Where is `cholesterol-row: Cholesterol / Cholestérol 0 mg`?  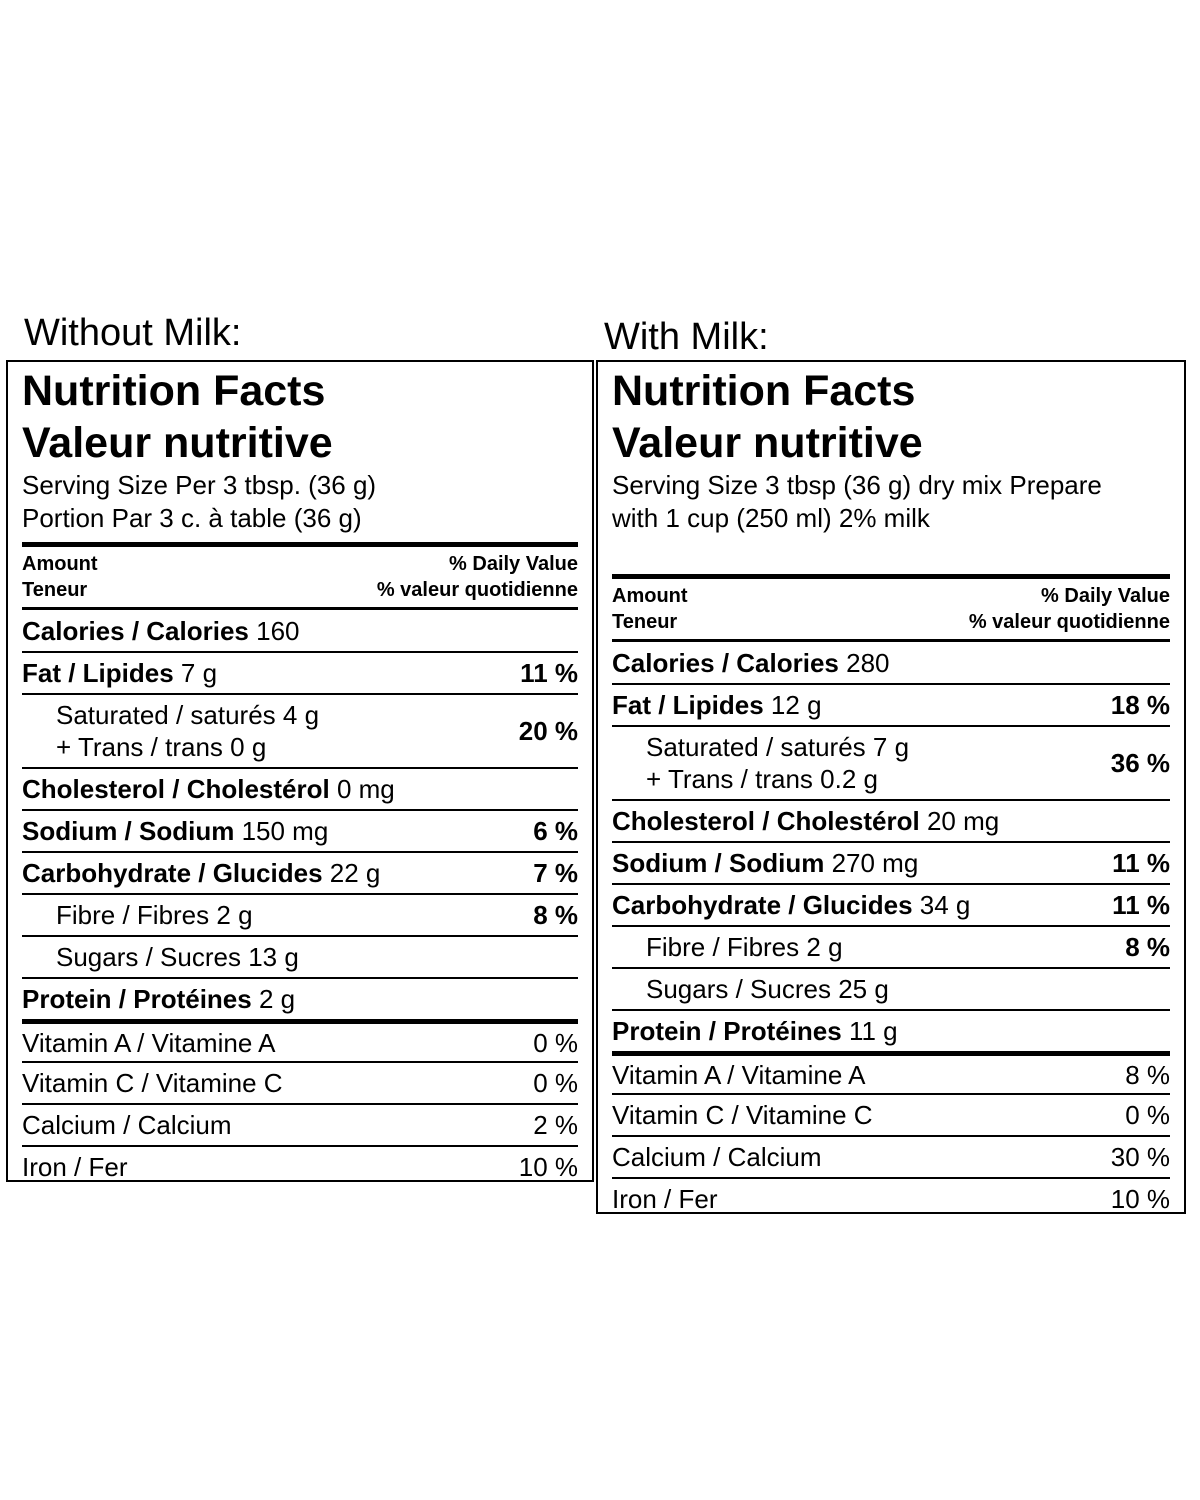 cholesterol-row: Cholesterol / Cholestérol 0 mg is located at coordinates (300, 788).